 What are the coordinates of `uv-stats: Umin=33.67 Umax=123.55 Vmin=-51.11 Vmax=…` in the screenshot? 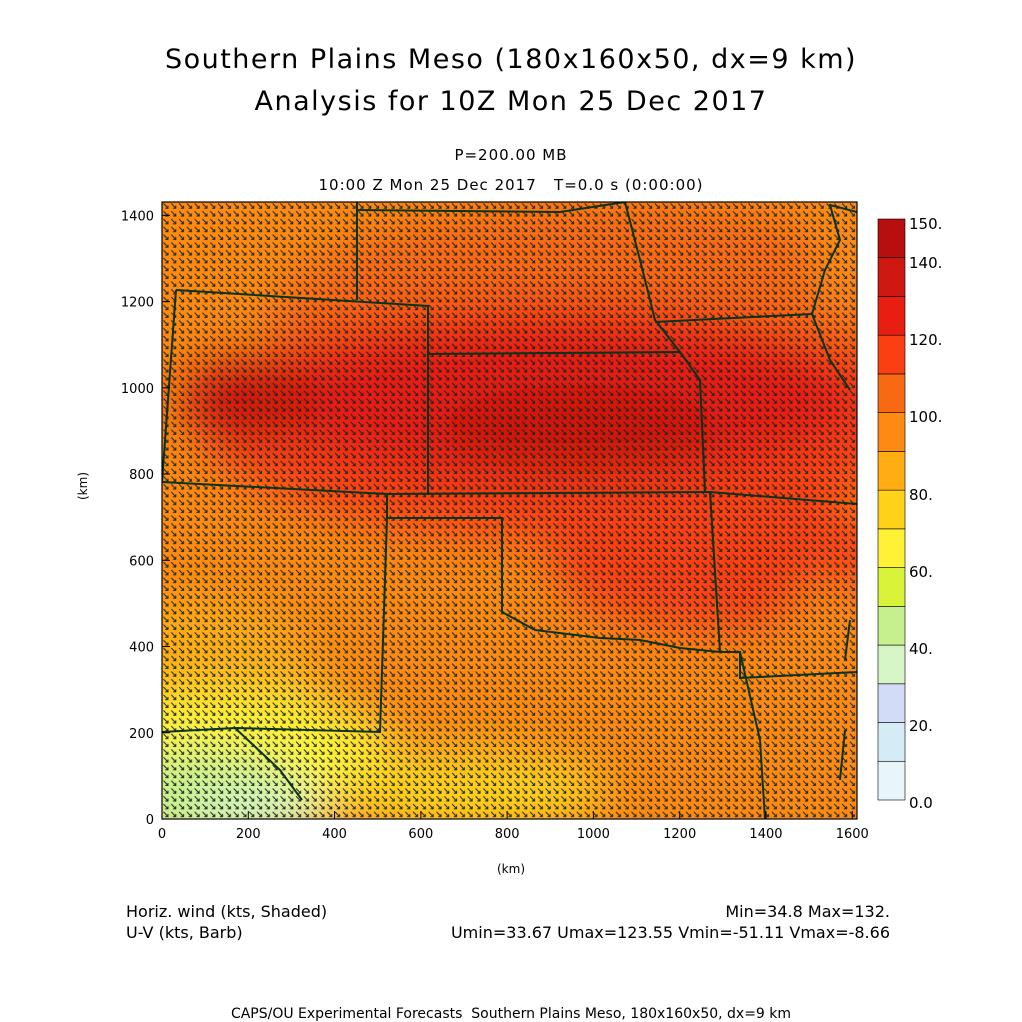 It's located at (670, 932).